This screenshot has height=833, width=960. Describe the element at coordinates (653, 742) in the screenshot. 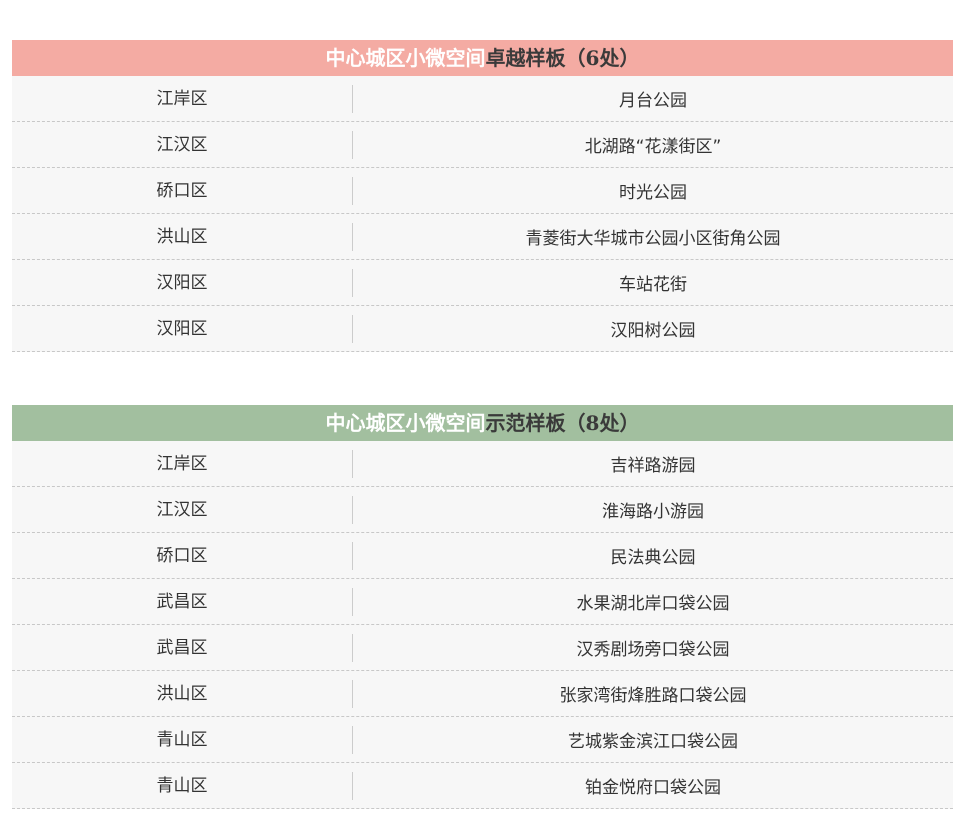

I see `site-cell: 艺城紫金滨江口袋公园` at that location.